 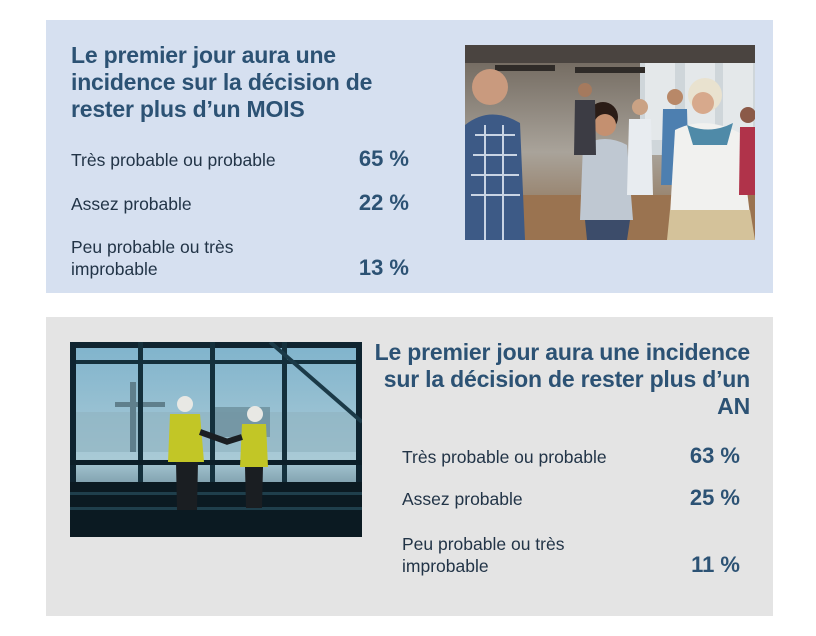 I want to click on year-row-very-likely: Très probable ou probable 63 %, so click(x=571, y=456).